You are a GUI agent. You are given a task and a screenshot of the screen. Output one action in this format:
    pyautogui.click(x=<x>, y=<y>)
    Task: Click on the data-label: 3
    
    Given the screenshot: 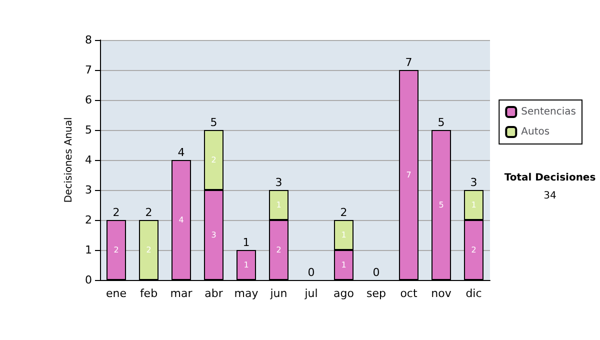 What is the action you would take?
    pyautogui.click(x=213, y=235)
    